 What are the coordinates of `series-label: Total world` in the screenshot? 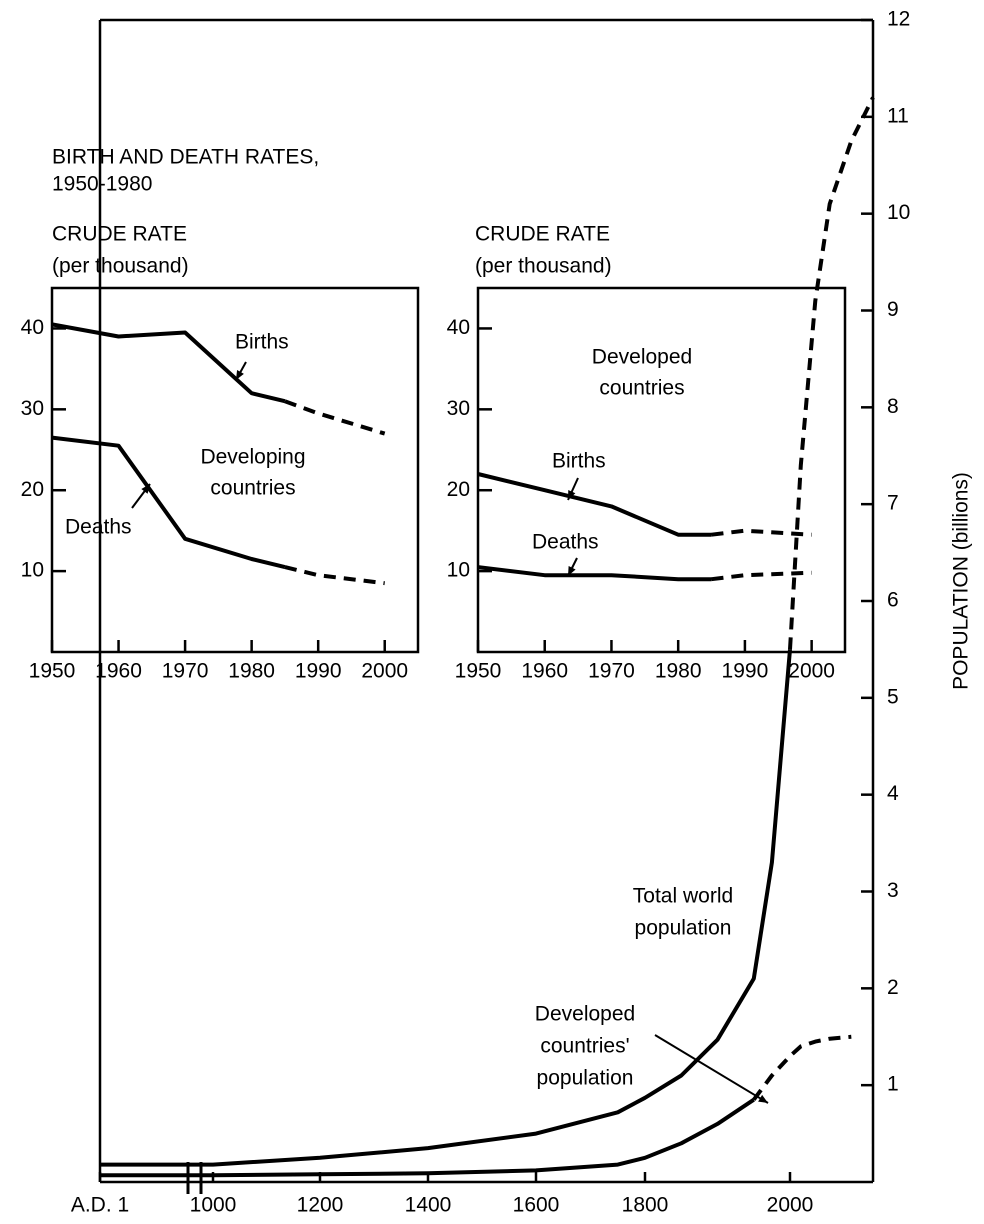 It's located at (683, 896).